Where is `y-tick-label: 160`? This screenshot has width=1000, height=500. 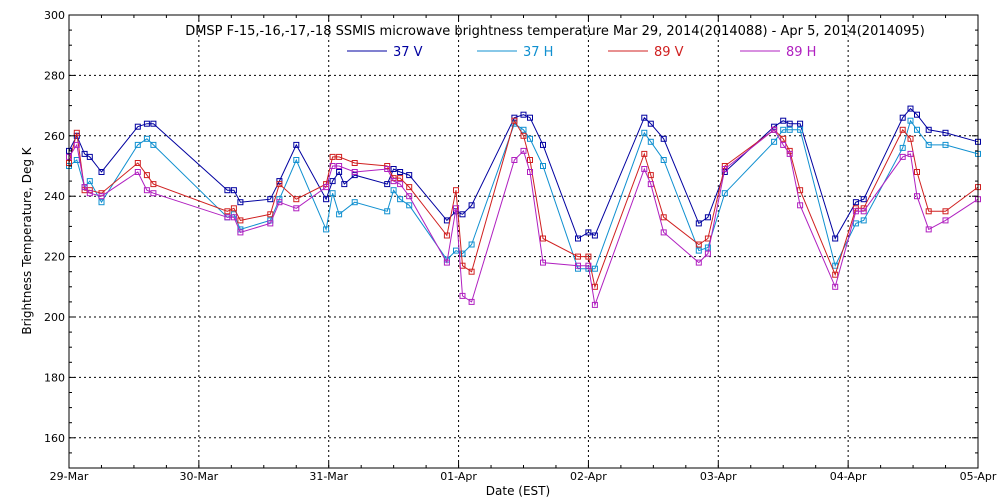 y-tick-label: 160 is located at coordinates (54, 438).